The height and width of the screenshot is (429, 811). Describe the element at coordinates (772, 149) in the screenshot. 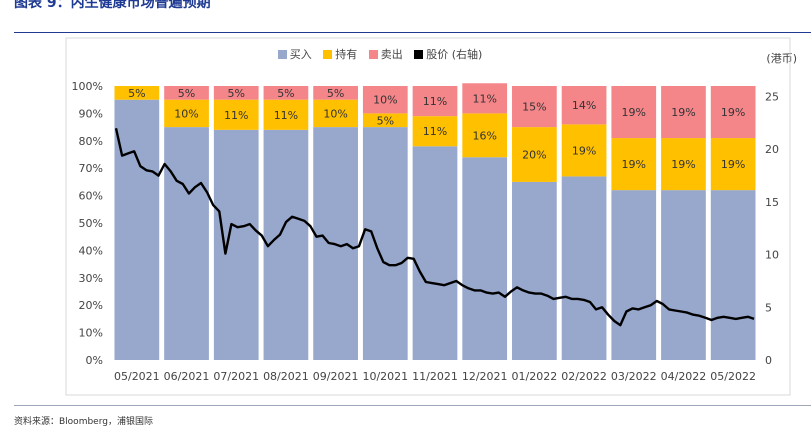

I see `y-right-tick-label: 20` at that location.